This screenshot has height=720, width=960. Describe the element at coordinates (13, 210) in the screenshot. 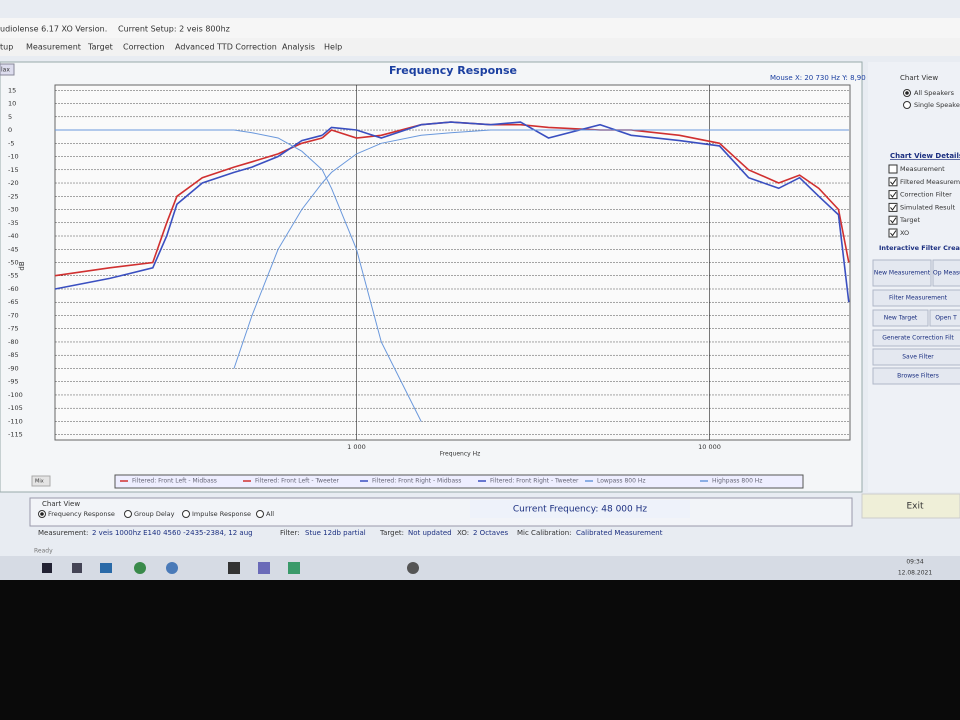

I see `y-tick-label: -30` at that location.